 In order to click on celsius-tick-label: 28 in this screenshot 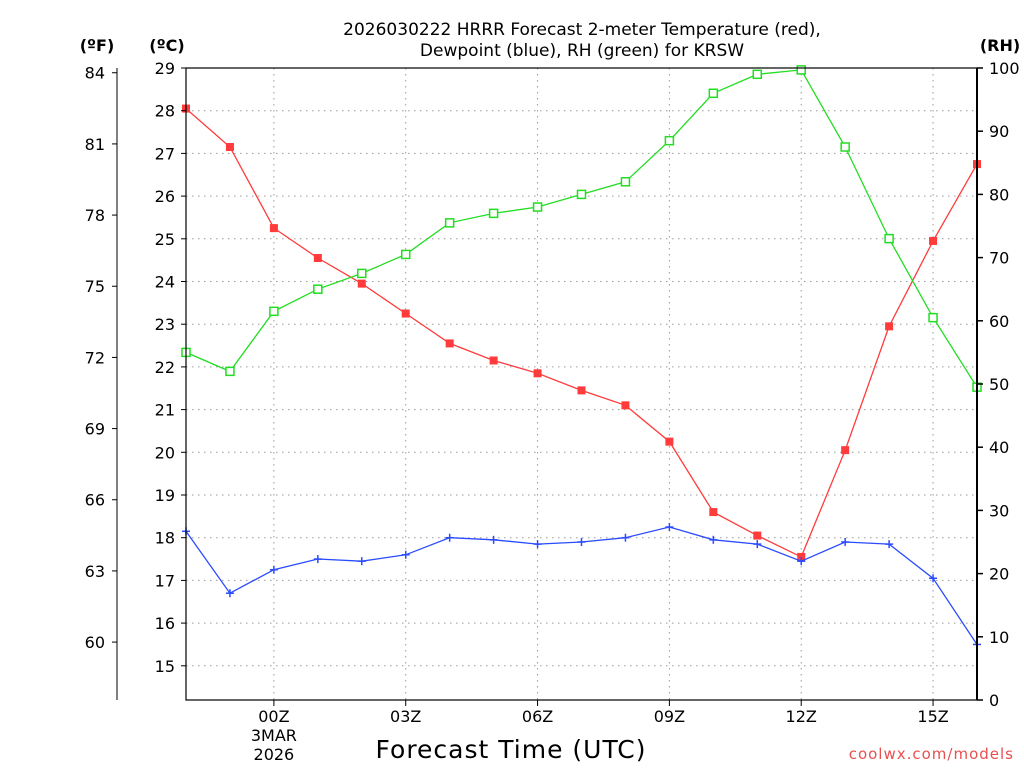, I will do `click(165, 111)`.